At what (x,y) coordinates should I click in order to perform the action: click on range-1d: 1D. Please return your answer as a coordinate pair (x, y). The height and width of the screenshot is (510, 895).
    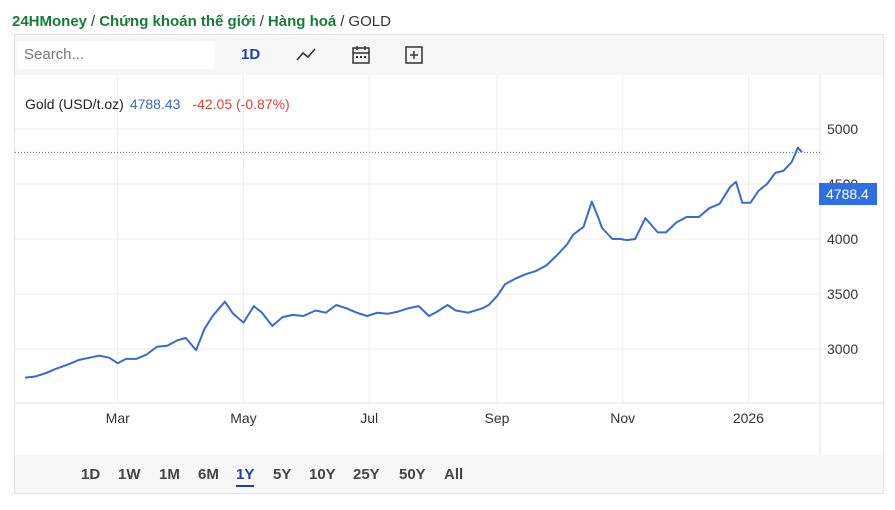
    Looking at the image, I should click on (91, 474).